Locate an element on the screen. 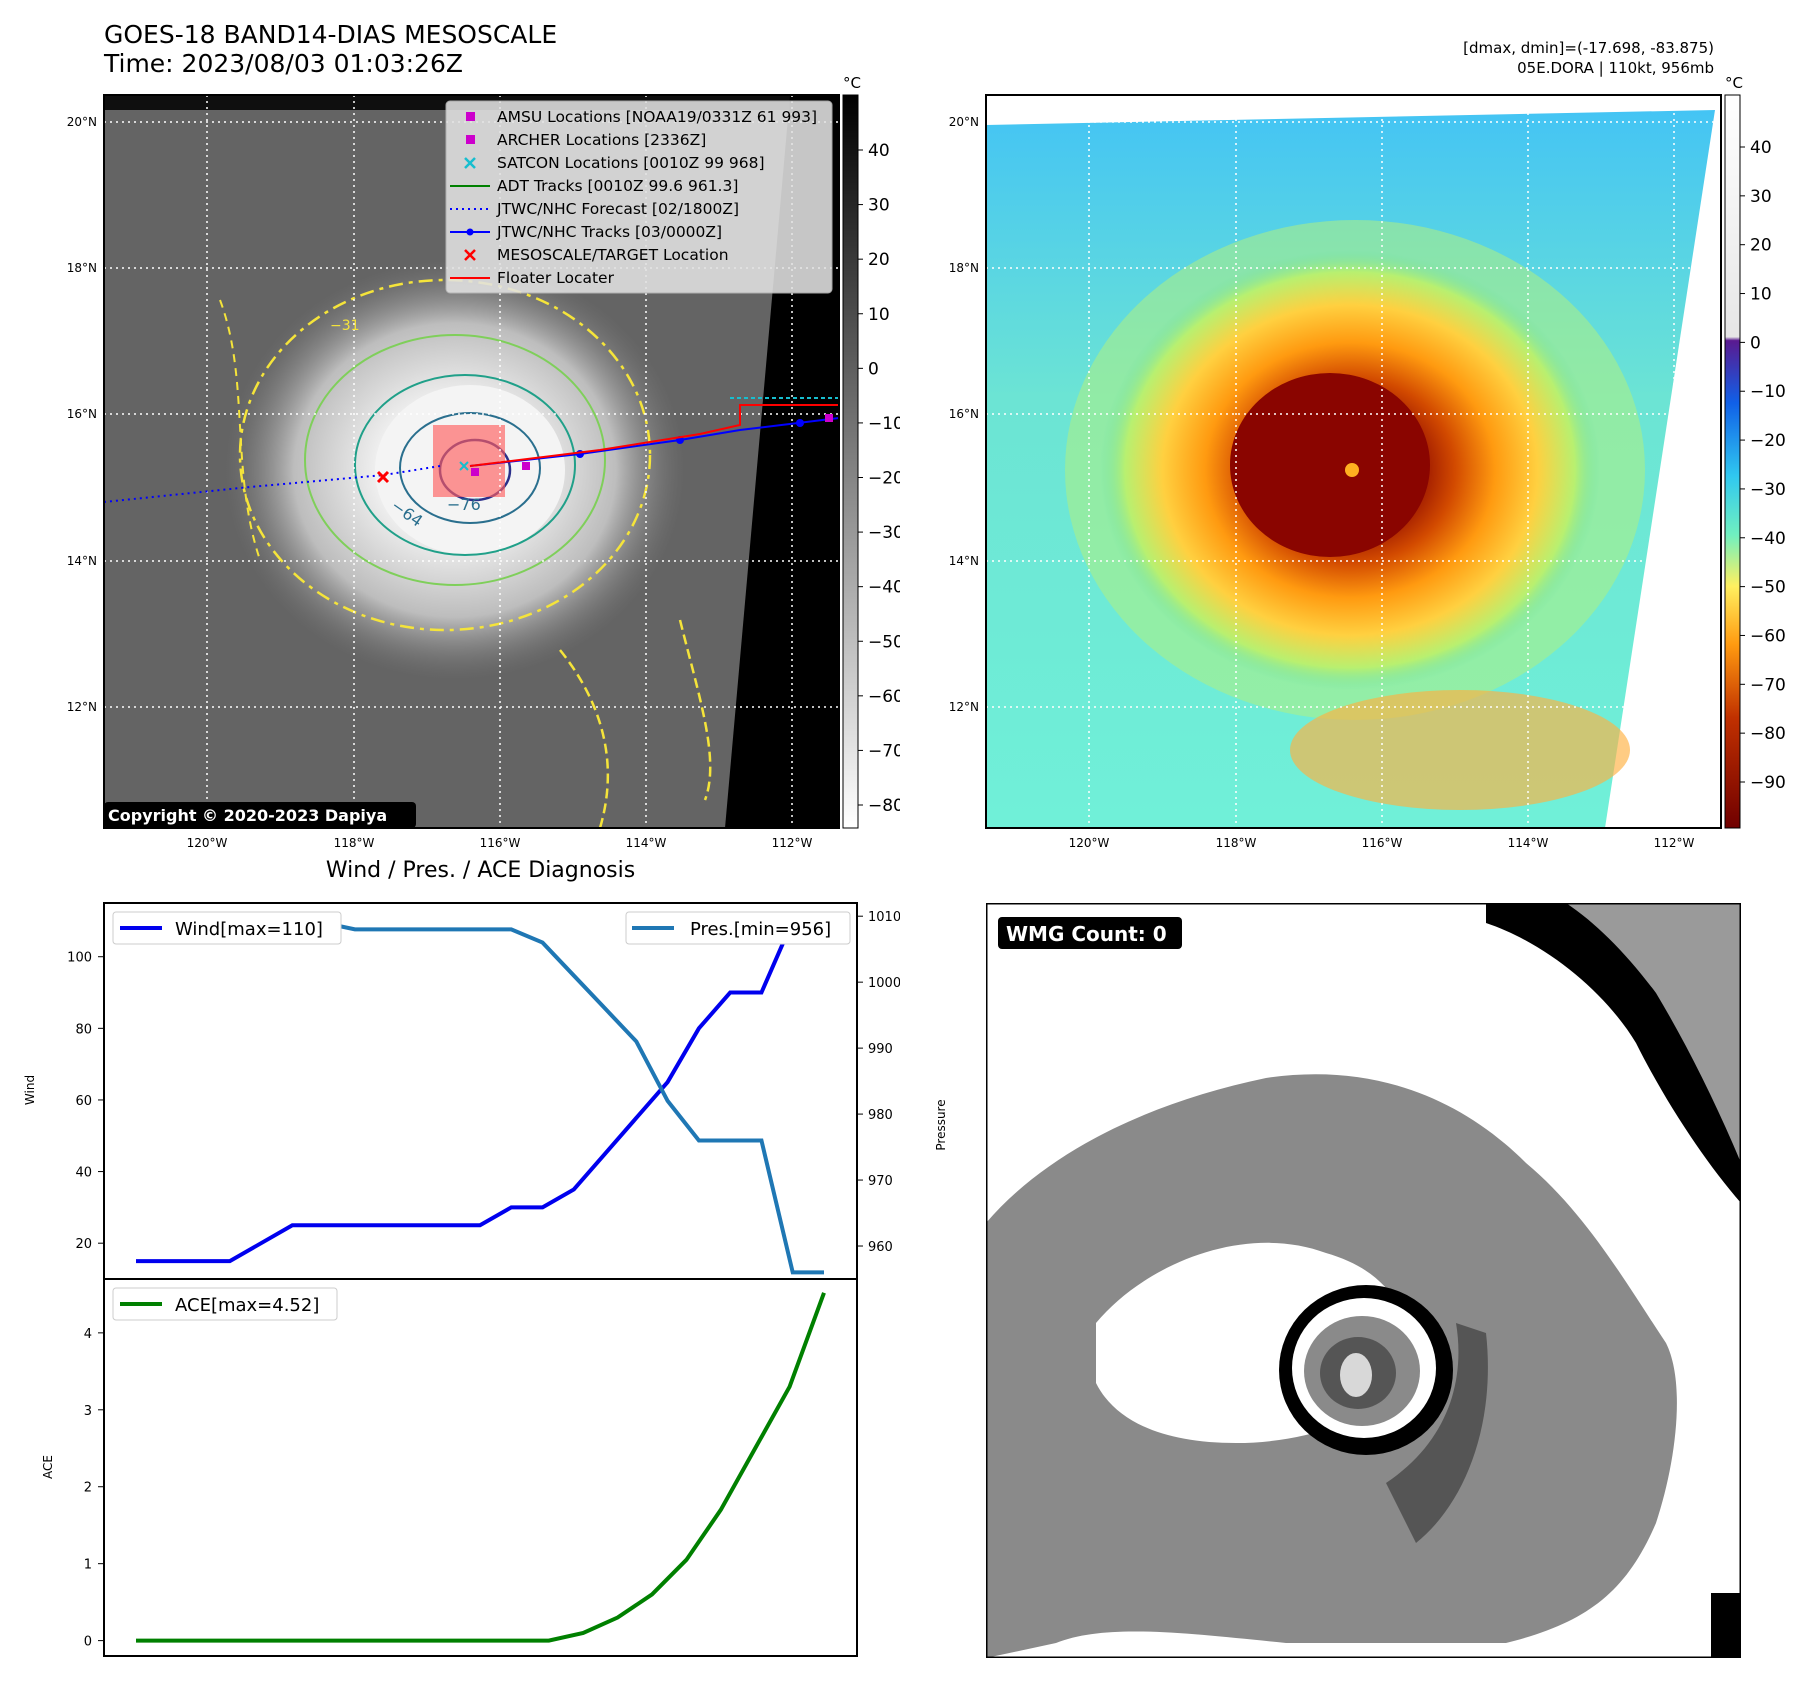 The image size is (1797, 1684). colorbar-tick-label: 30 is located at coordinates (879, 206).